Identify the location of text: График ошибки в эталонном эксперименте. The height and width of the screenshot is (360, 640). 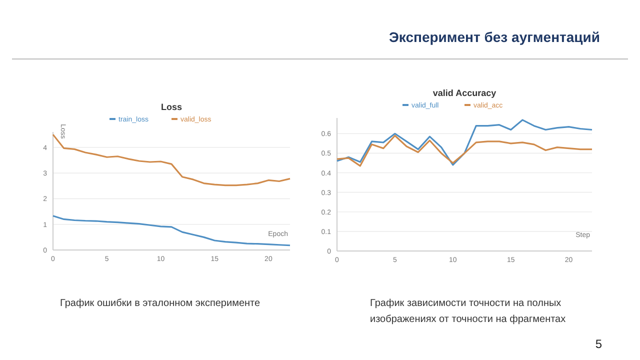
(160, 303).